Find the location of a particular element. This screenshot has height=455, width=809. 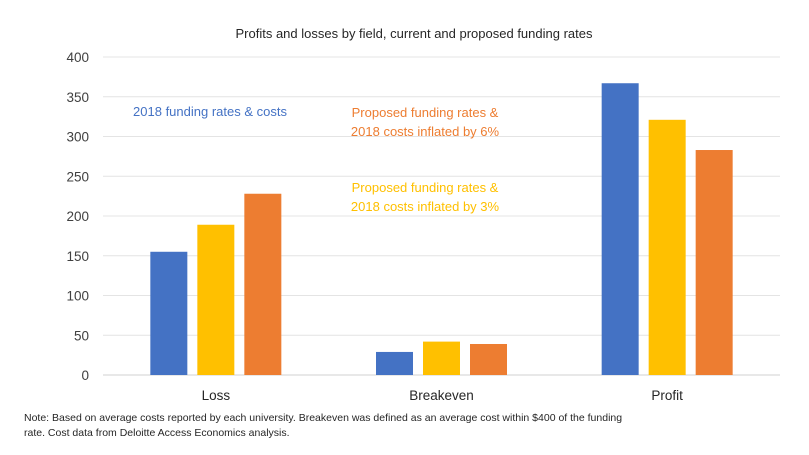

x-axis-categories: Loss Breakeven Profit is located at coordinates (443, 395).